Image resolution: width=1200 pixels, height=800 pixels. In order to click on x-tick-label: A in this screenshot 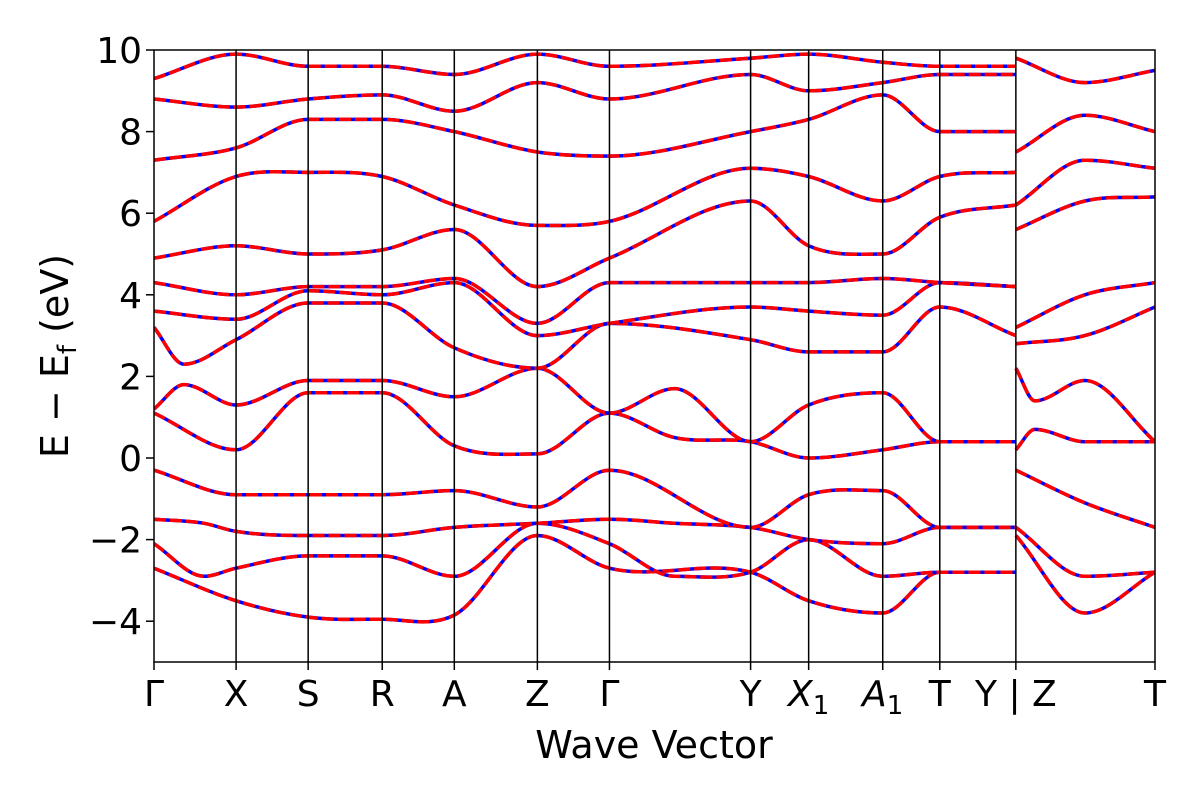, I will do `click(454, 694)`.